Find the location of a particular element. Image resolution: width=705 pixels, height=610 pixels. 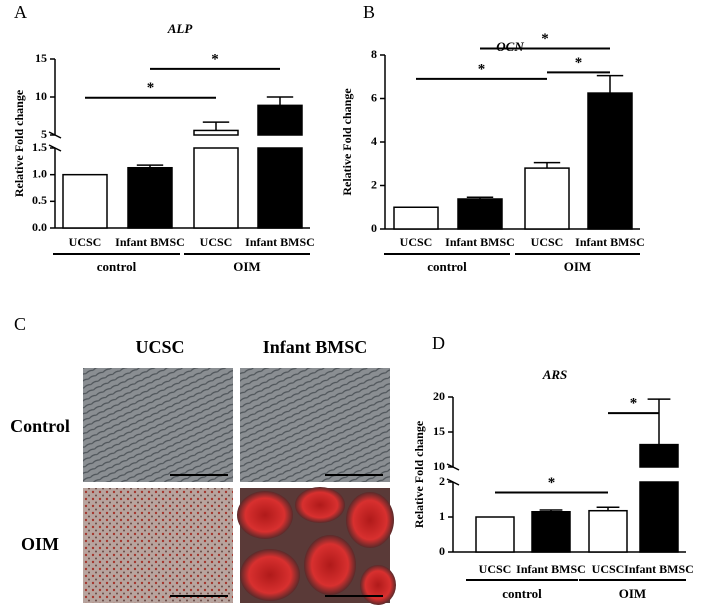

panel-letter: B is located at coordinates (369, 12).